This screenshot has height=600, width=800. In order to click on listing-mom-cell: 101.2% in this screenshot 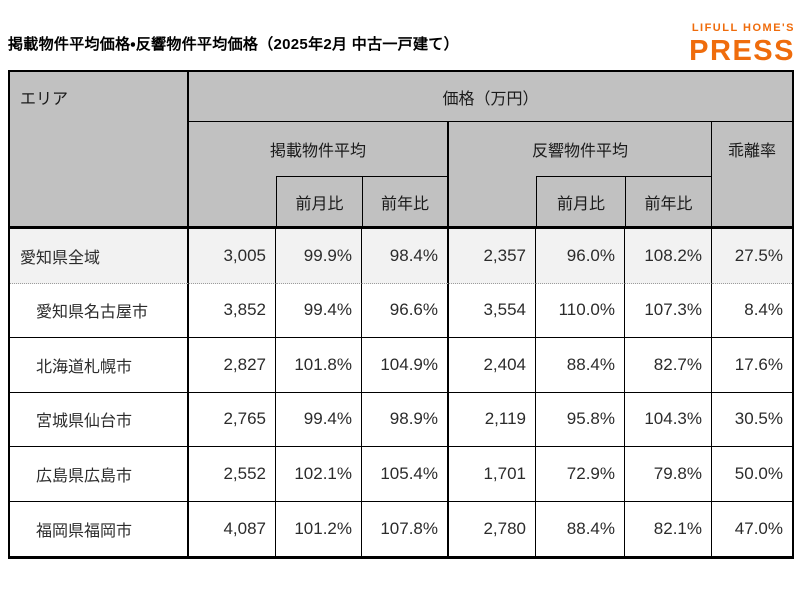, I will do `click(319, 528)`.